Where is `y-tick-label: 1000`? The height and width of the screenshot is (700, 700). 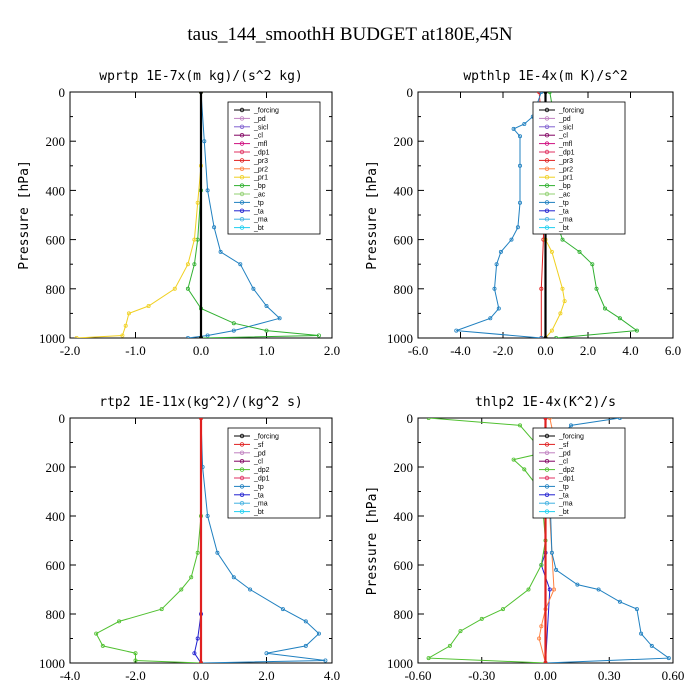
y-tick-label: 1000 is located at coordinates (400, 338).